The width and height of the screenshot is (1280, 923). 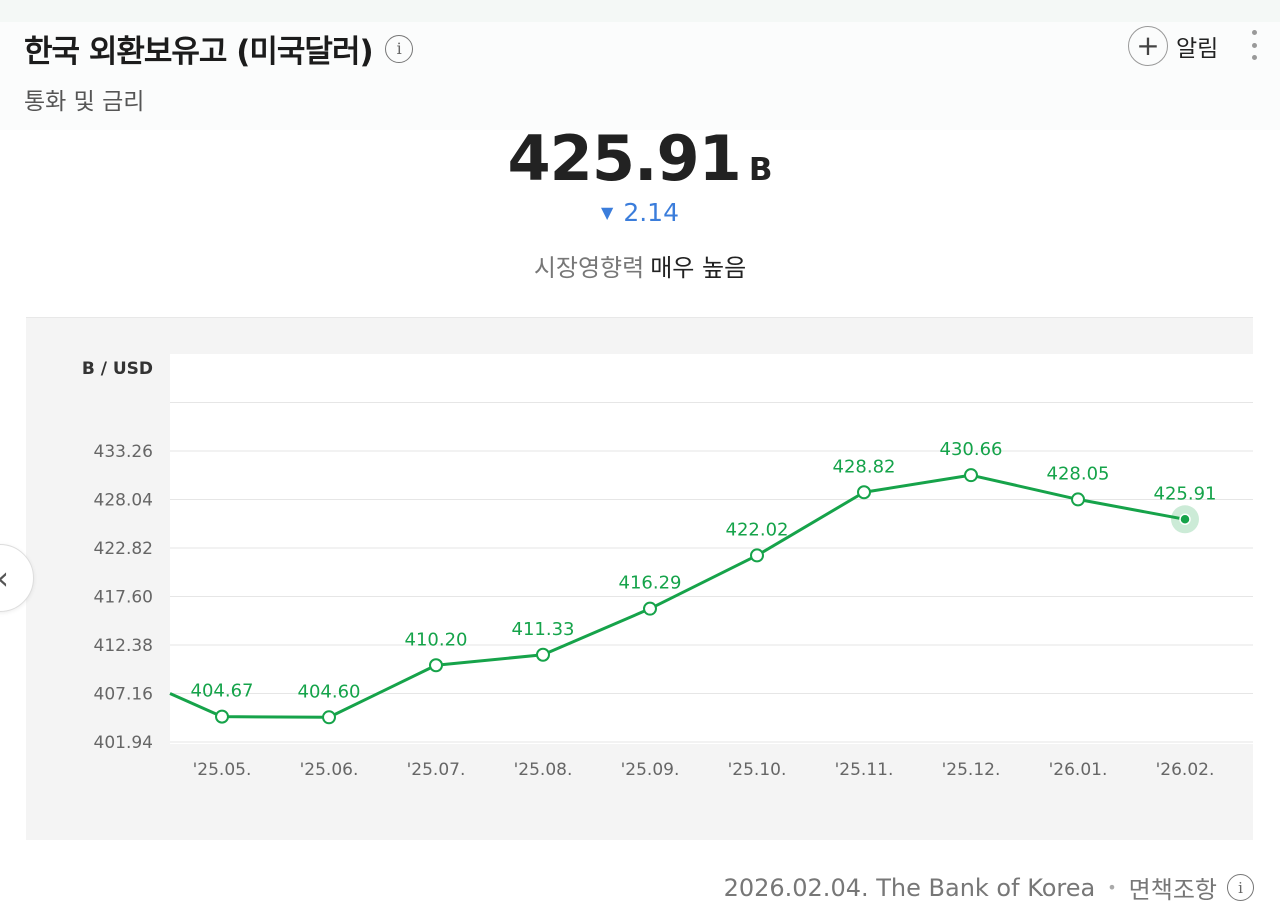 What do you see at coordinates (757, 529) in the screenshot?
I see `data-label: 422.02` at bounding box center [757, 529].